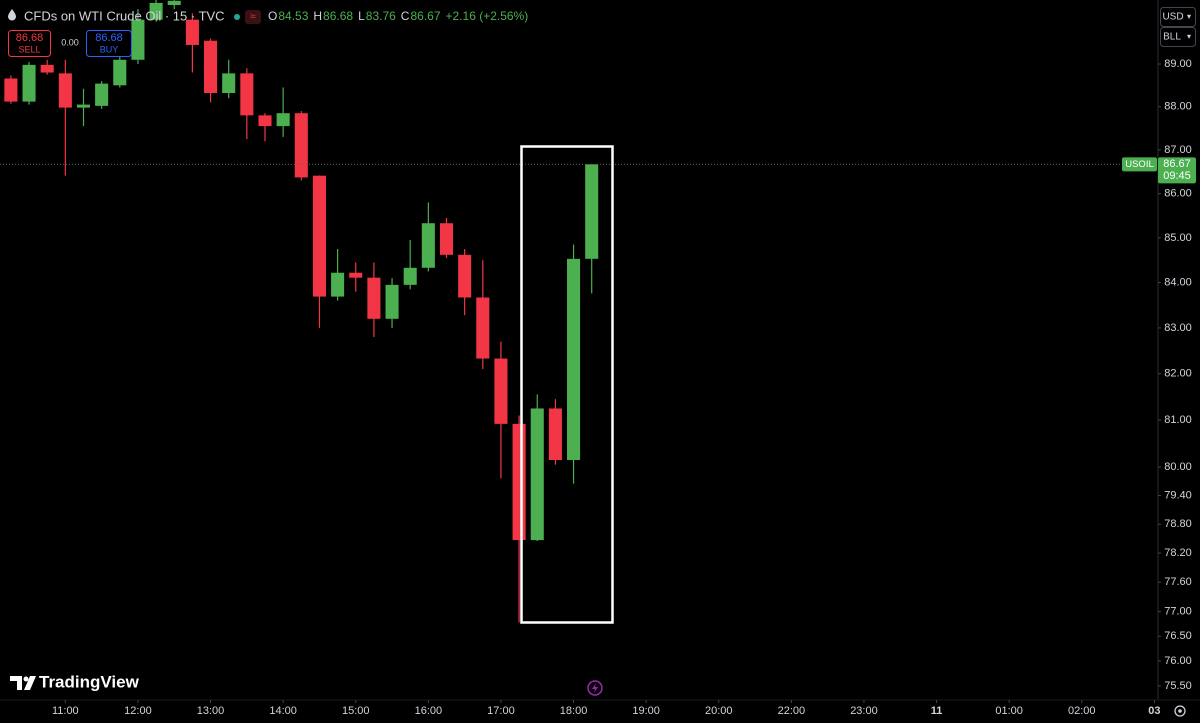 This screenshot has height=723, width=1200. Describe the element at coordinates (1172, 17) in the screenshot. I see `currency: USD` at that location.